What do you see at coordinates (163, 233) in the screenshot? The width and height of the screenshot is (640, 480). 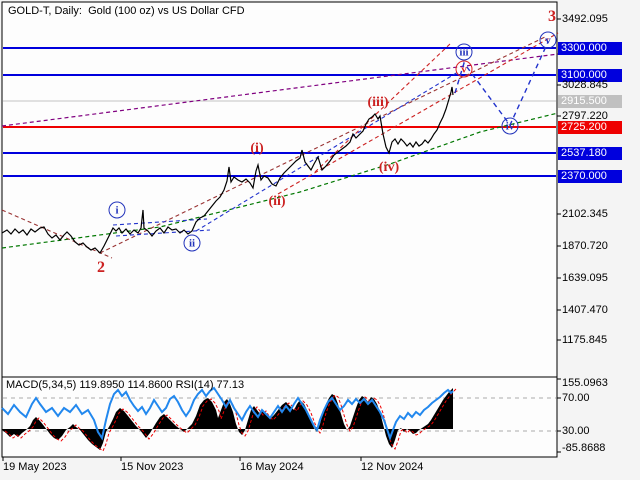 I see `blue-base-line-lower` at bounding box center [163, 233].